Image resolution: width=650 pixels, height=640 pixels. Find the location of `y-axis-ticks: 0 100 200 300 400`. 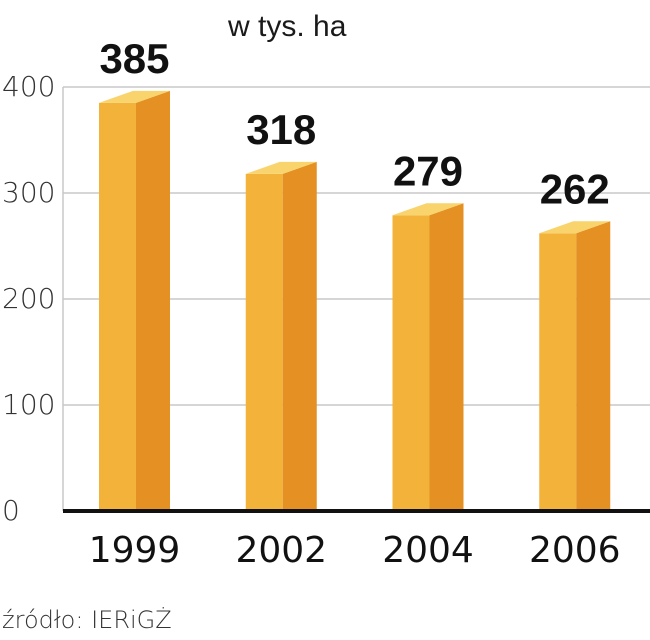

y-axis-ticks: 0 100 200 300 400 is located at coordinates (28, 298).